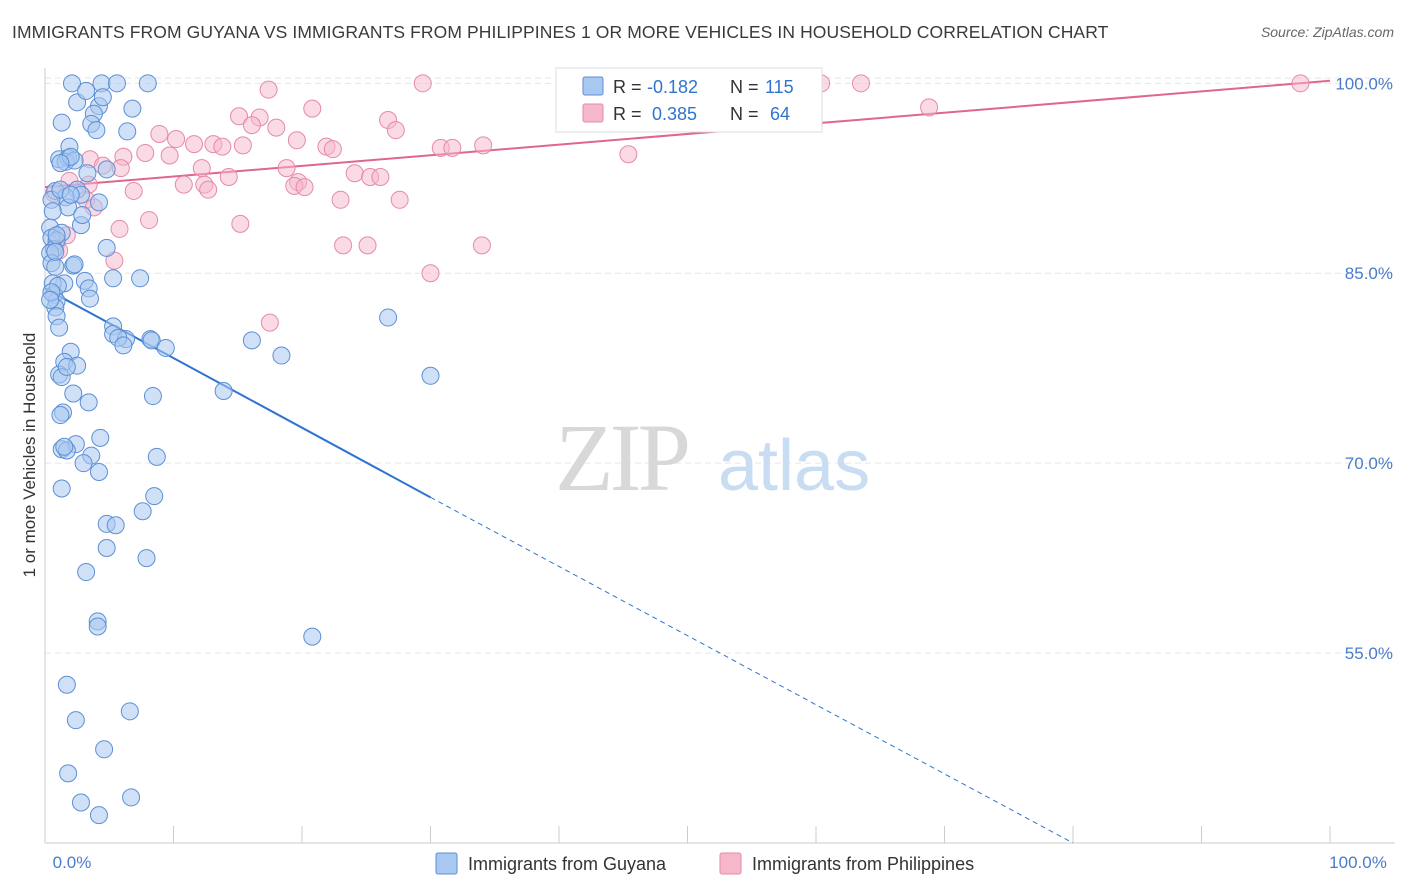  Describe the element at coordinates (777, 114) in the screenshot. I see `legend-n-value-2: 64` at that location.